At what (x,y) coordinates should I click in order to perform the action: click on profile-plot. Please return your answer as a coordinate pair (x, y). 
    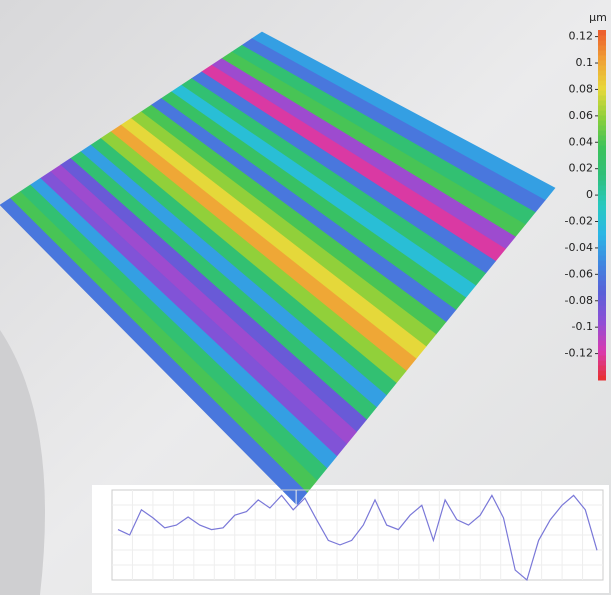
    Looking at the image, I should click on (357, 535).